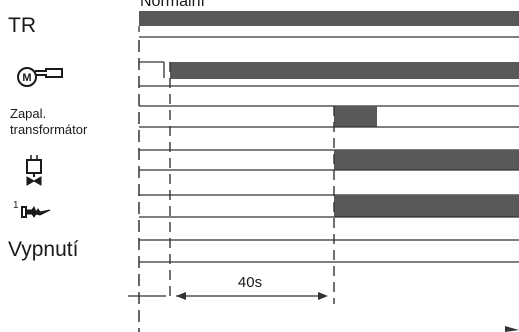 Image resolution: width=519 pixels, height=332 pixels. I want to click on motor-on-bar, so click(344, 70).